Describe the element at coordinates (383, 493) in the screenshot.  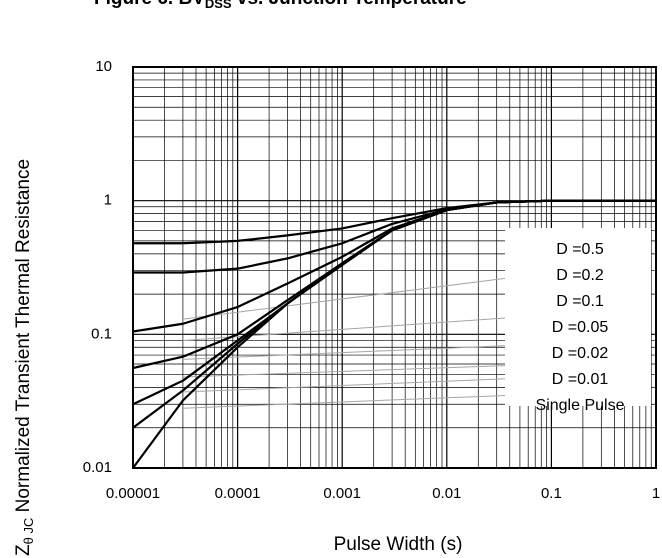
I see `x-axis-ticks: 0.00001 0.0001 0.001 0.01 0.1 1` at that location.